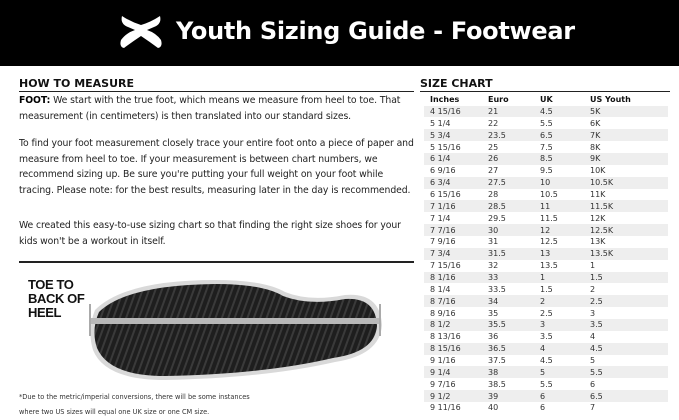  What do you see at coordinates (595, 159) in the screenshot?
I see `table-cell: 9K` at bounding box center [595, 159].